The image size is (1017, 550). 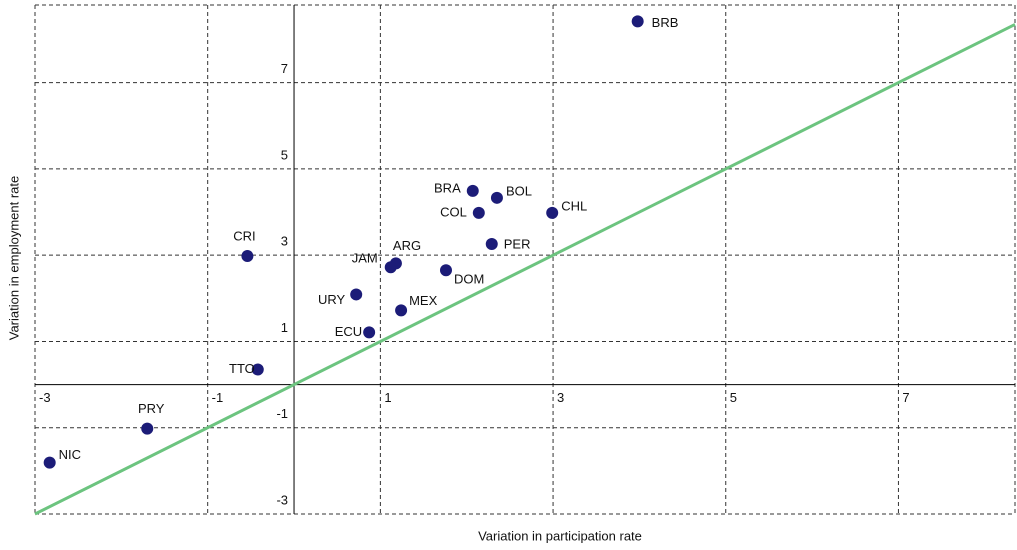 I want to click on point-label: COL, so click(x=453, y=211).